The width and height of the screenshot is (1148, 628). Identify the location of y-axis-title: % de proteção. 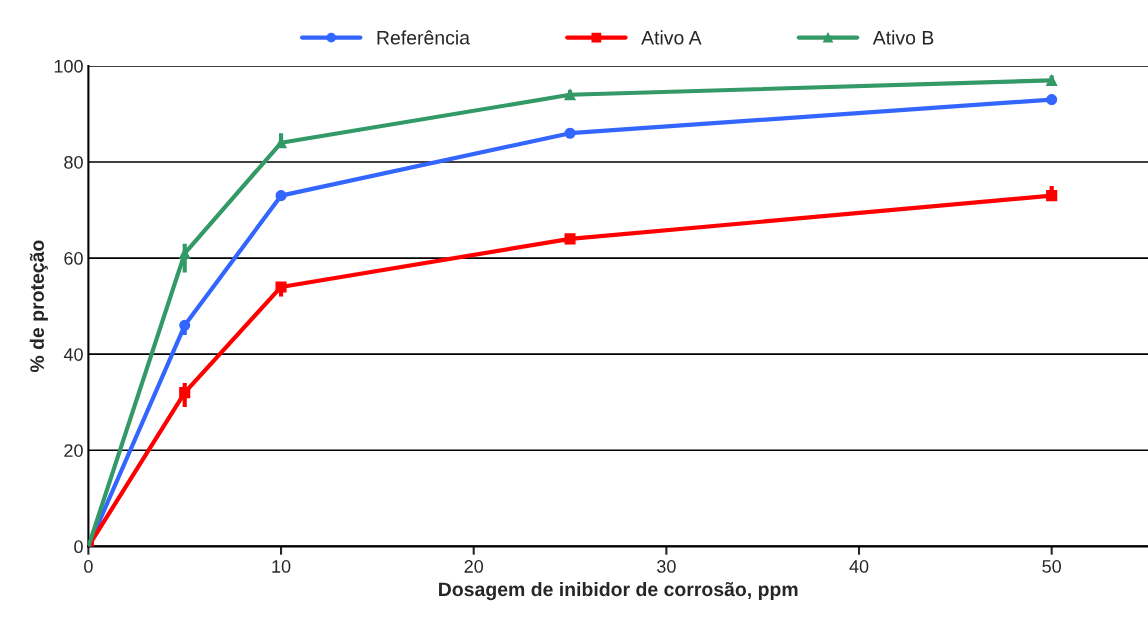
(38, 306).